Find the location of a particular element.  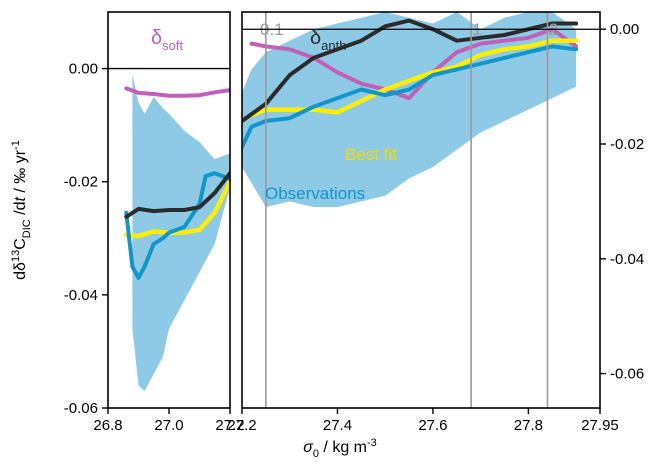

right-soft-line is located at coordinates (414, 64).